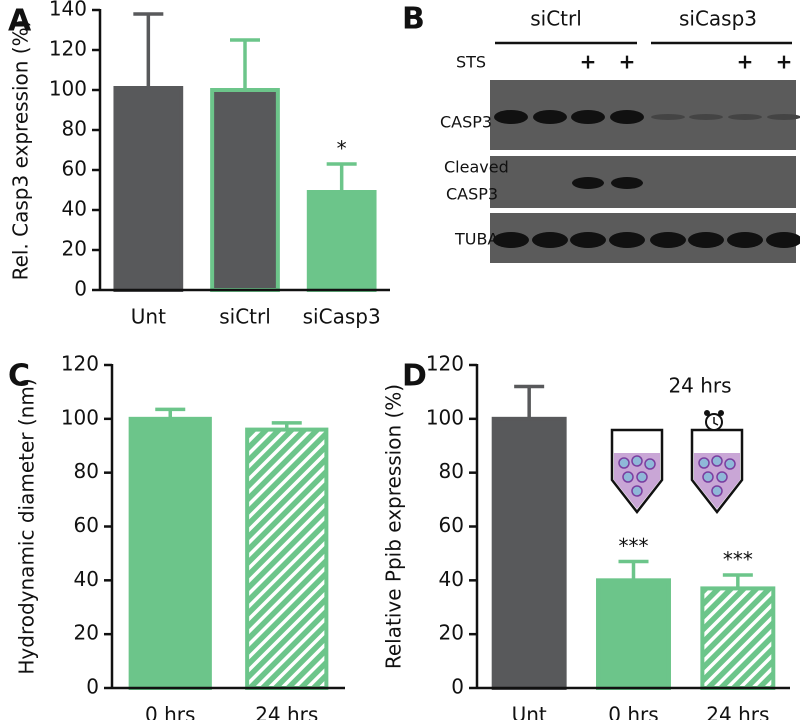 The height and width of the screenshot is (720, 800). Describe the element at coordinates (699, 386) in the screenshot. I see `inset-label: 24 hrs` at that location.